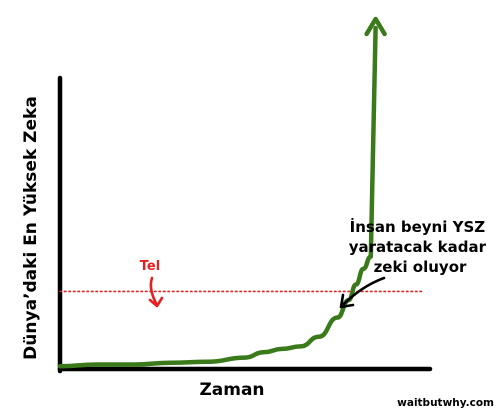  Describe the element at coordinates (347, 301) in the screenshot. I see `annotation-pointer-arrowhead` at that location.